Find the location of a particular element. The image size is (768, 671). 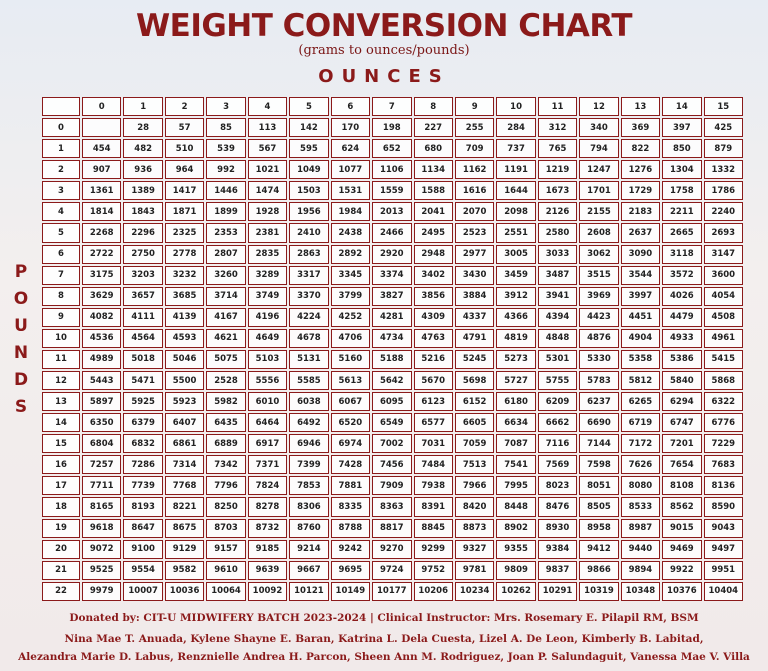

cell: 1786 is located at coordinates (723, 191).